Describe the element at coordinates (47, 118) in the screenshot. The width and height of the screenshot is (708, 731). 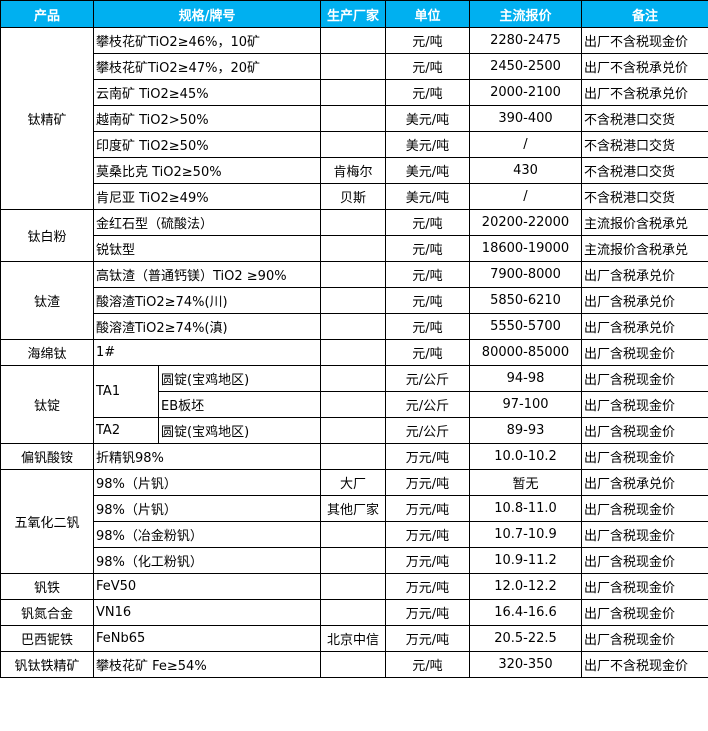
I see `product-cell: 钛精矿` at that location.